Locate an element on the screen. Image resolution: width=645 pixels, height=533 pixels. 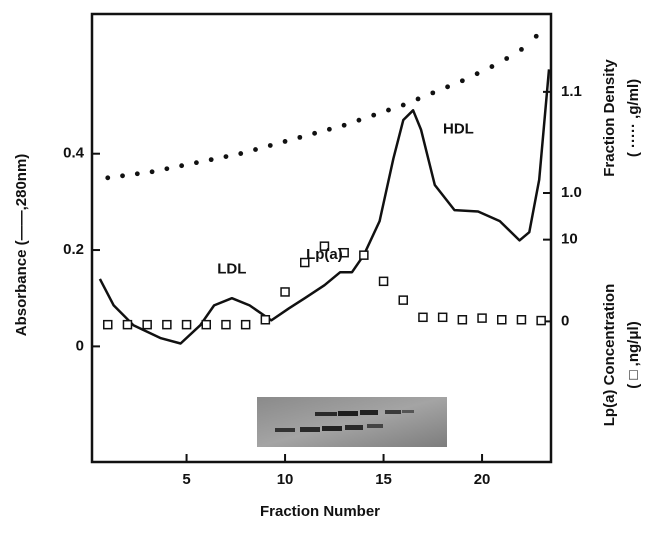
gel-inset is located at coordinates (352, 422).